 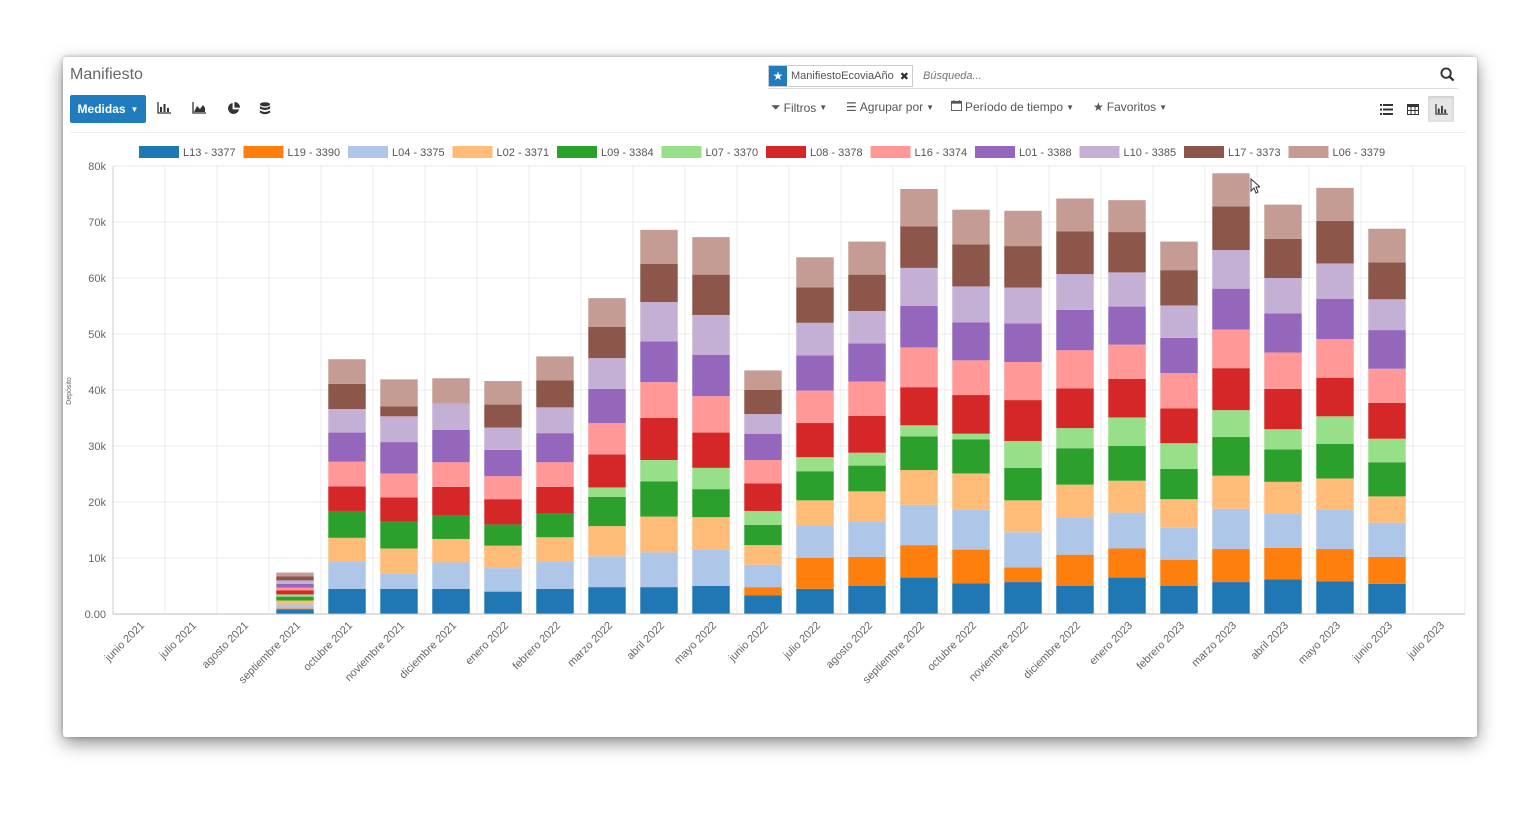 I want to click on search-icon, so click(x=1447, y=76).